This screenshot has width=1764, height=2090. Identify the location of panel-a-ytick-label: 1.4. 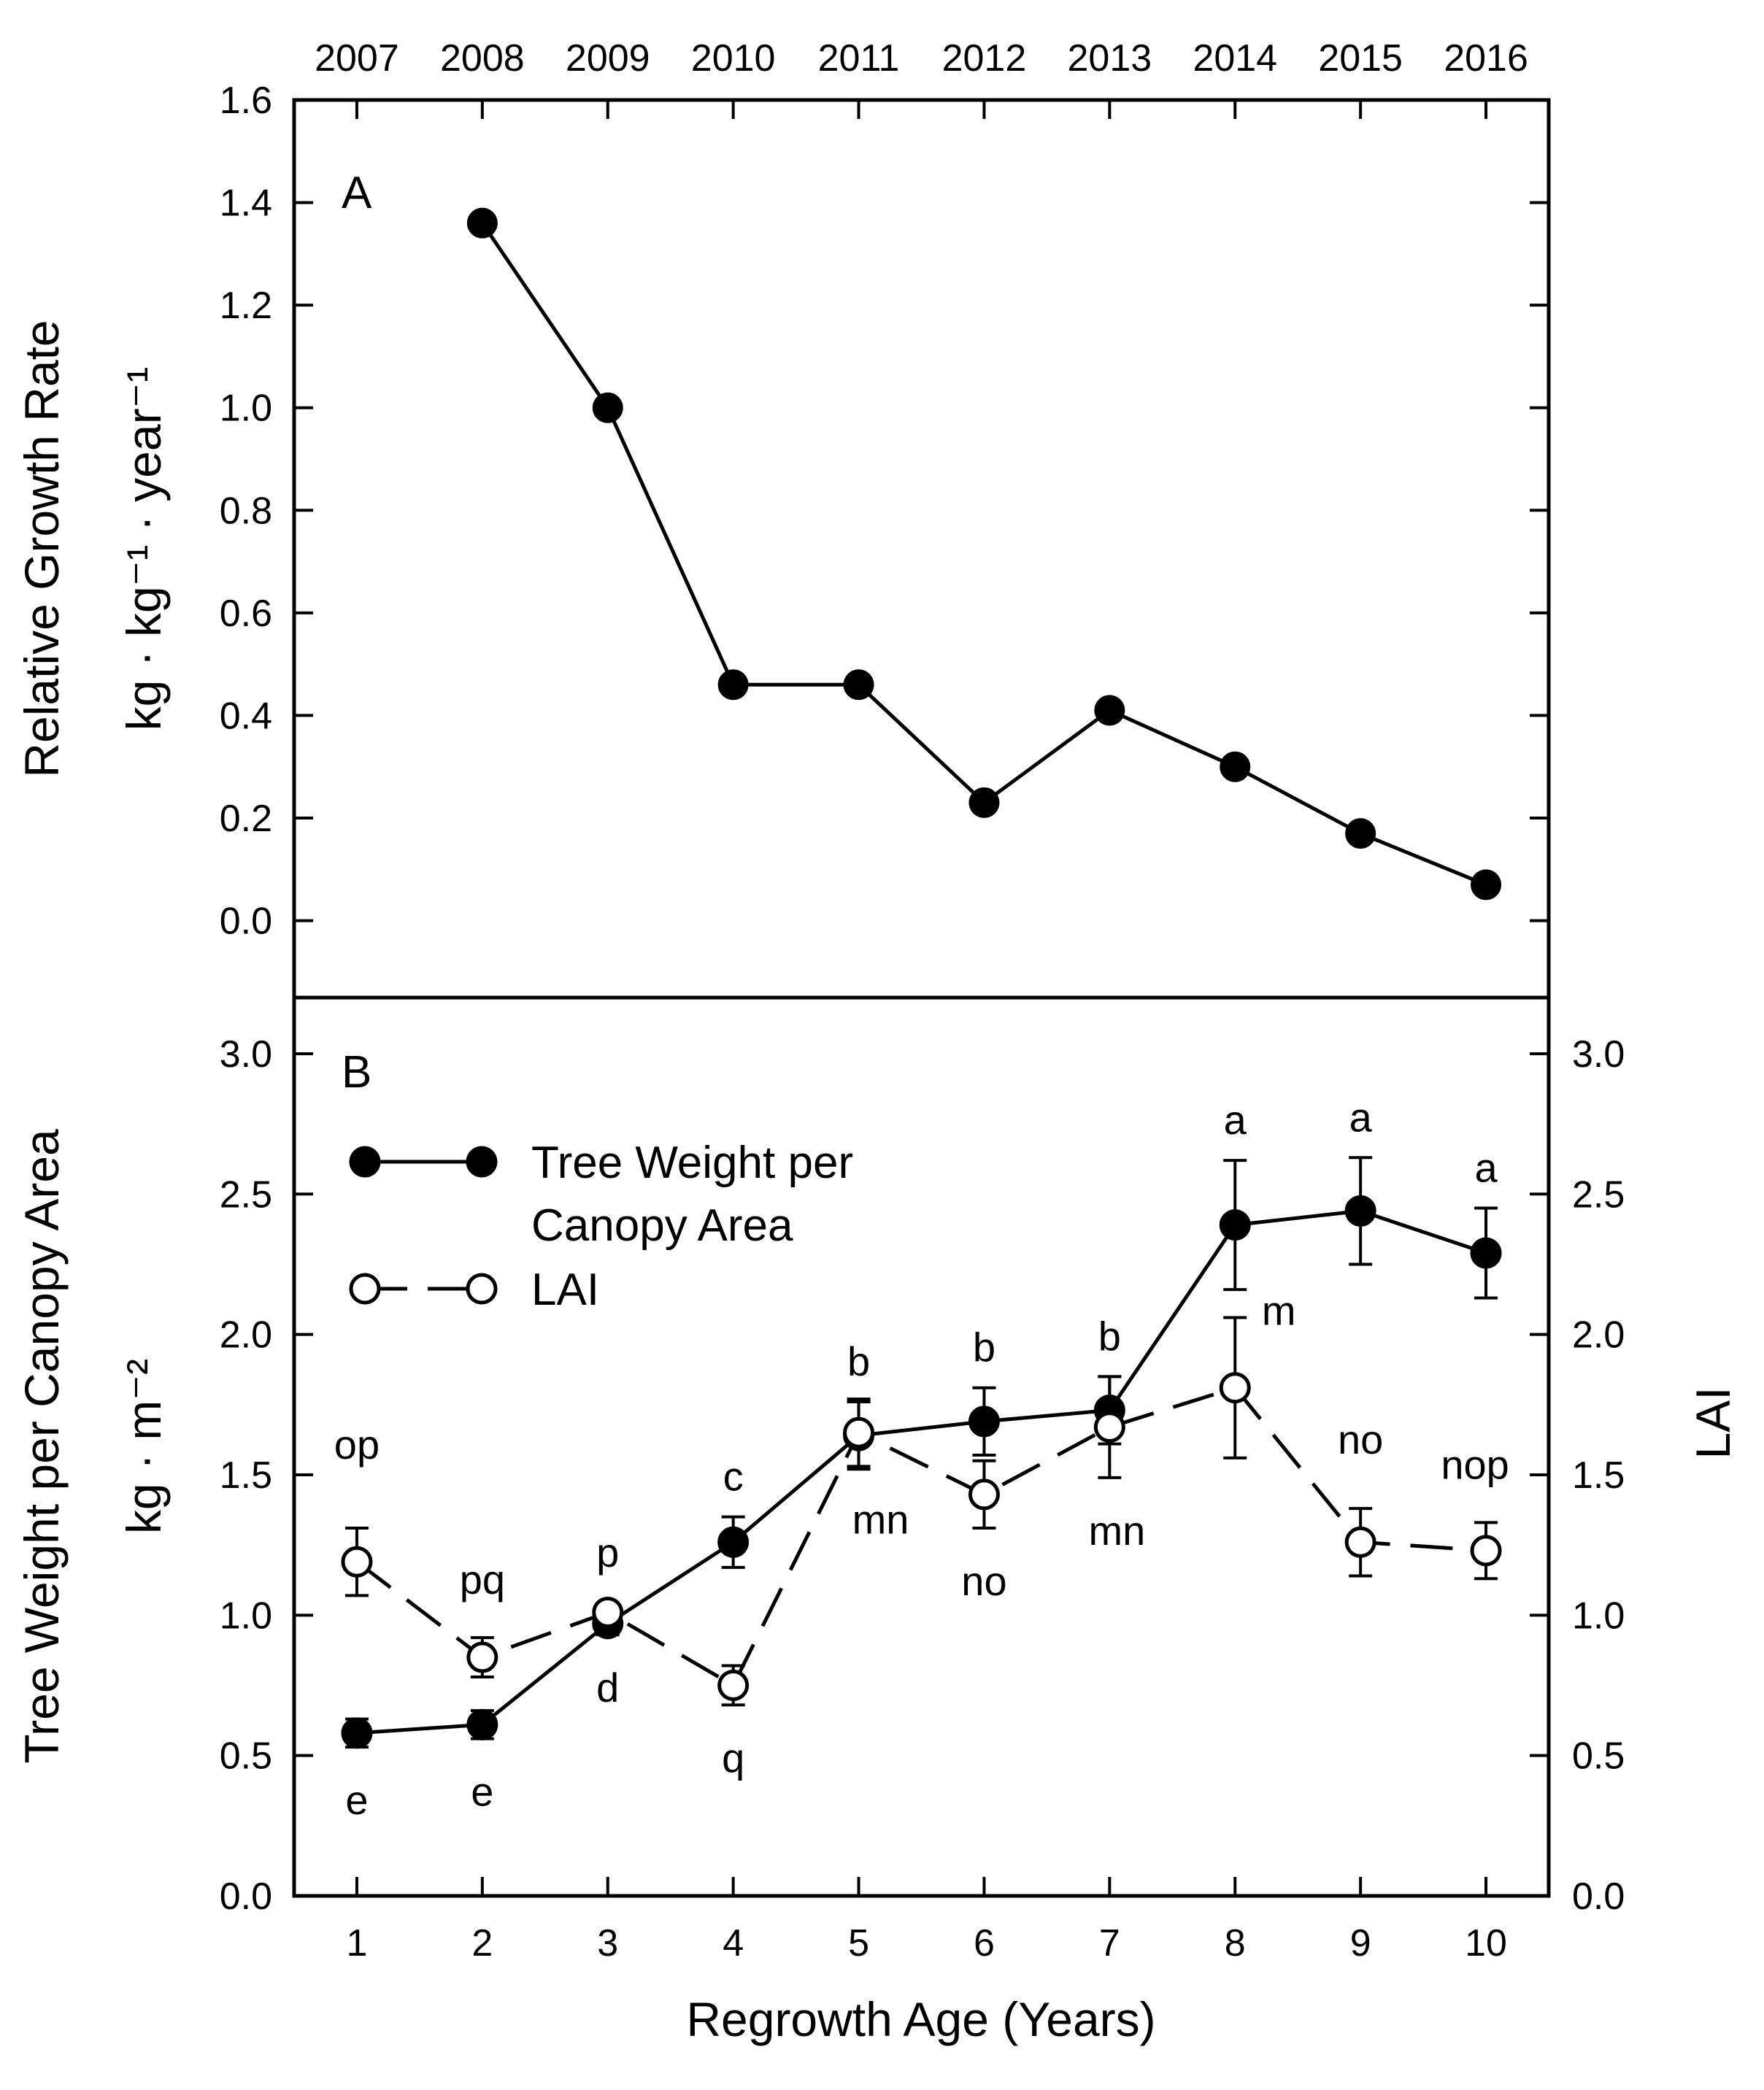
(246, 203).